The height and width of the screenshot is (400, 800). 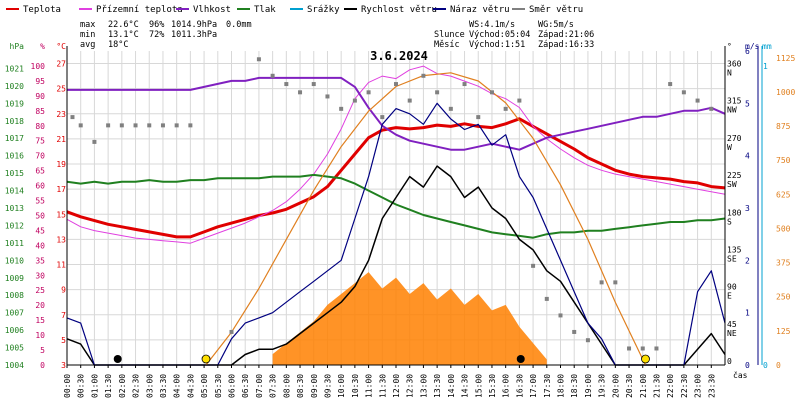 What do you see at coordinates (63, 340) in the screenshot?
I see `degc-axis-tick: 5` at bounding box center [63, 340].